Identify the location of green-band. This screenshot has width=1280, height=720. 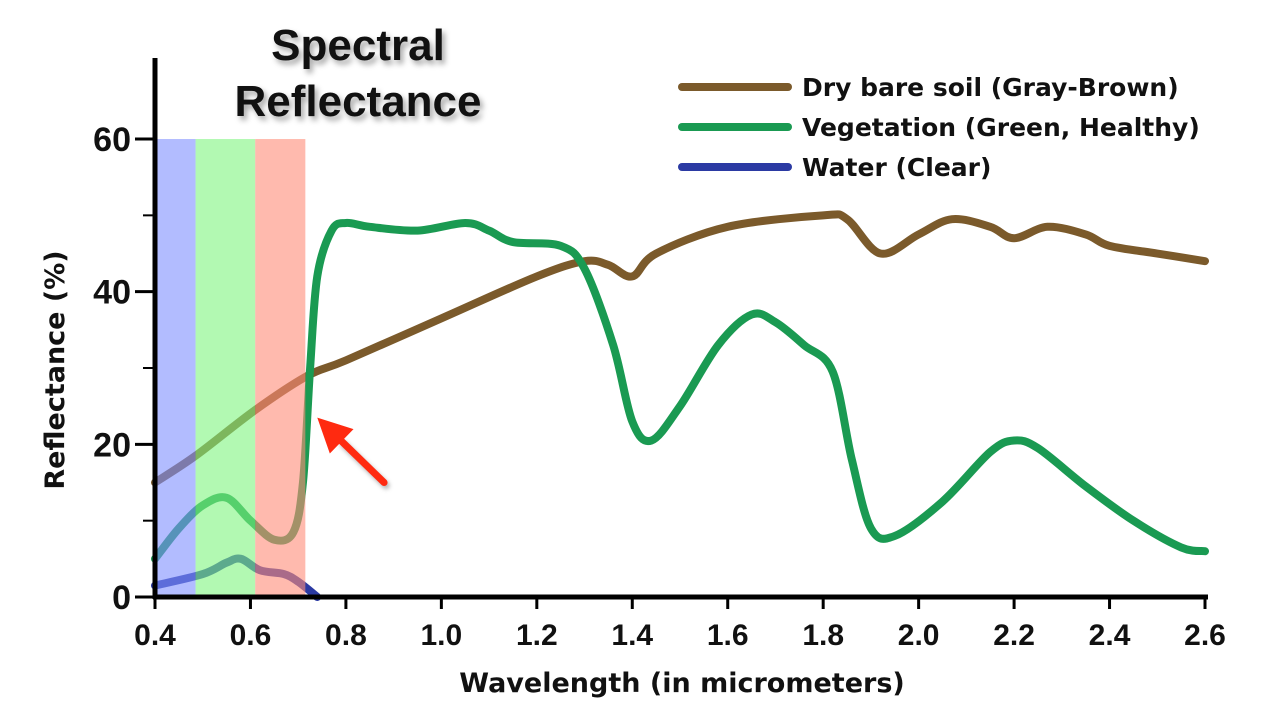
(225, 368).